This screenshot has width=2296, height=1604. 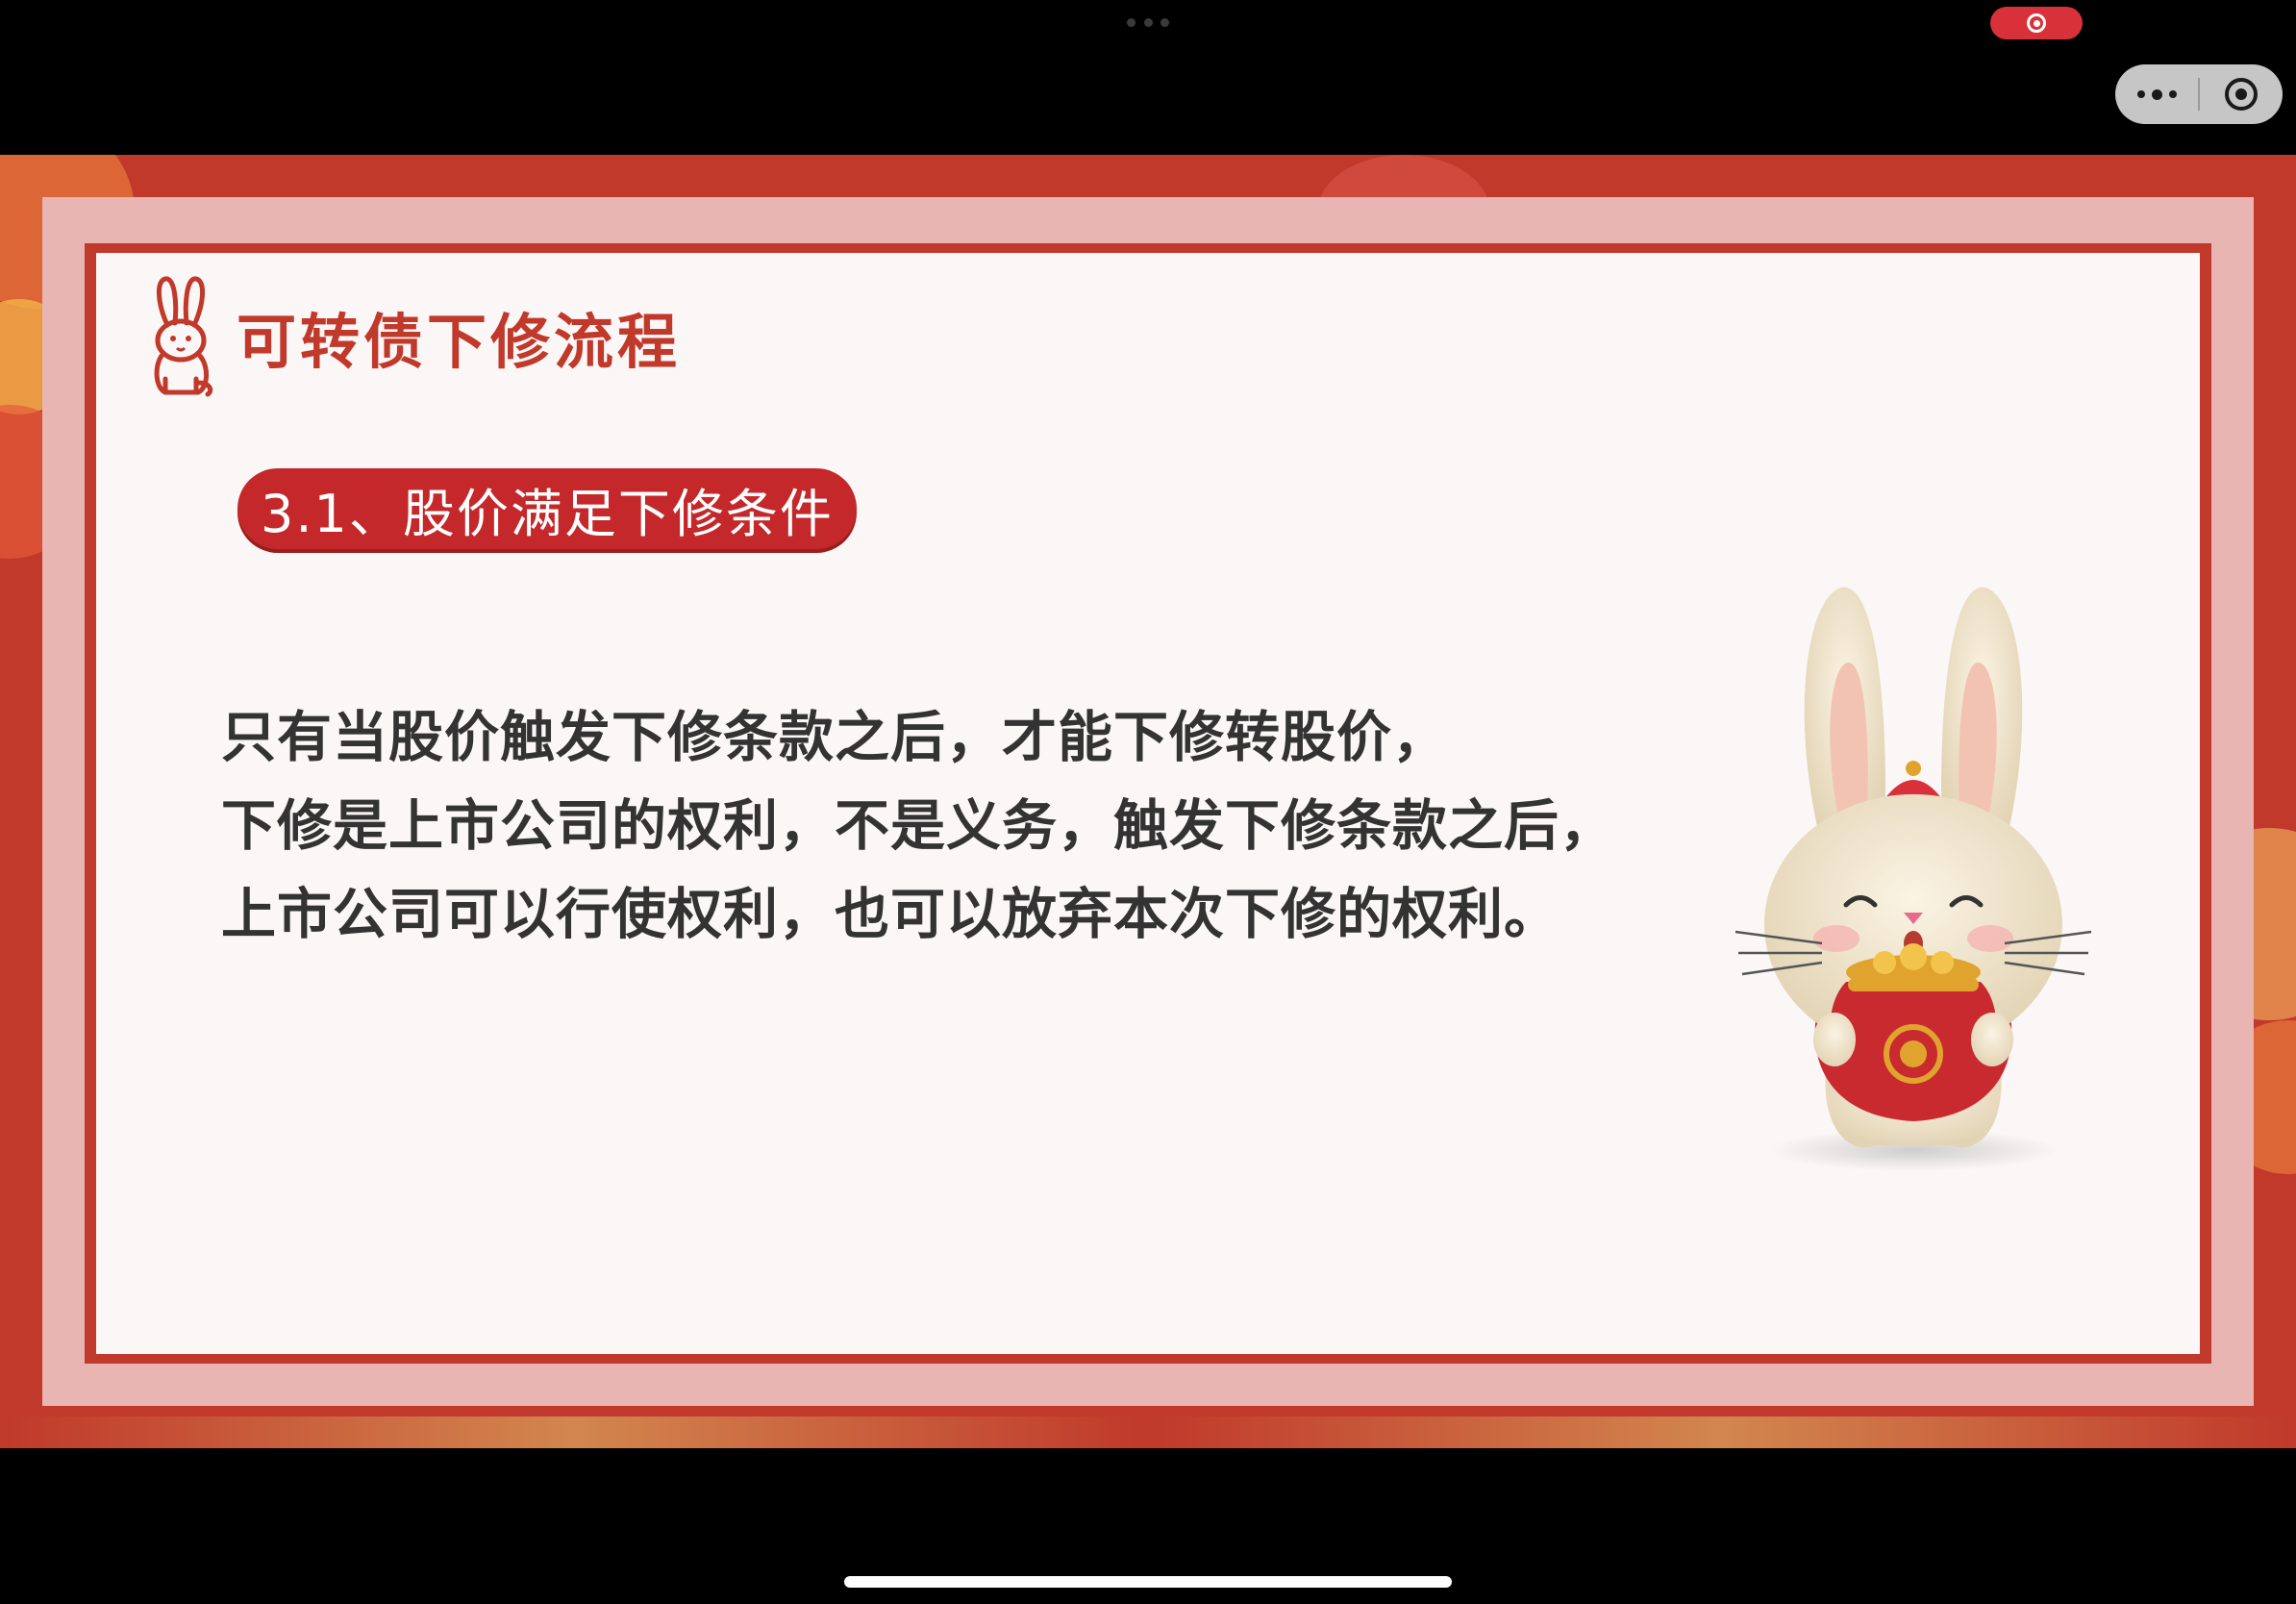 I want to click on home-indicator, so click(x=1148, y=1582).